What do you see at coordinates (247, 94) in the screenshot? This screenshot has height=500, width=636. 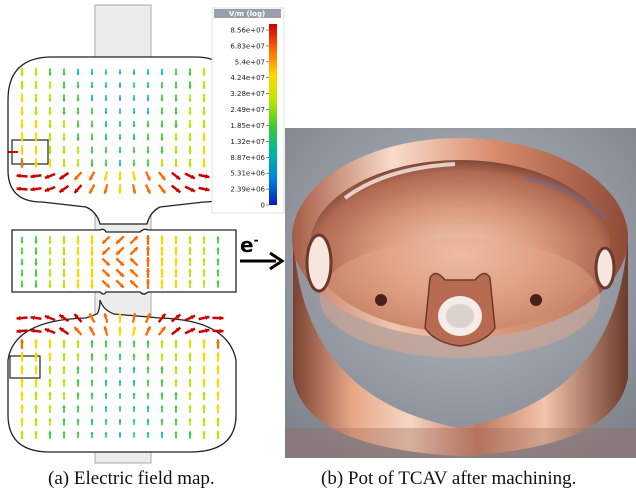 I see `colorbar-tick-label: 3.28e+07` at bounding box center [247, 94].